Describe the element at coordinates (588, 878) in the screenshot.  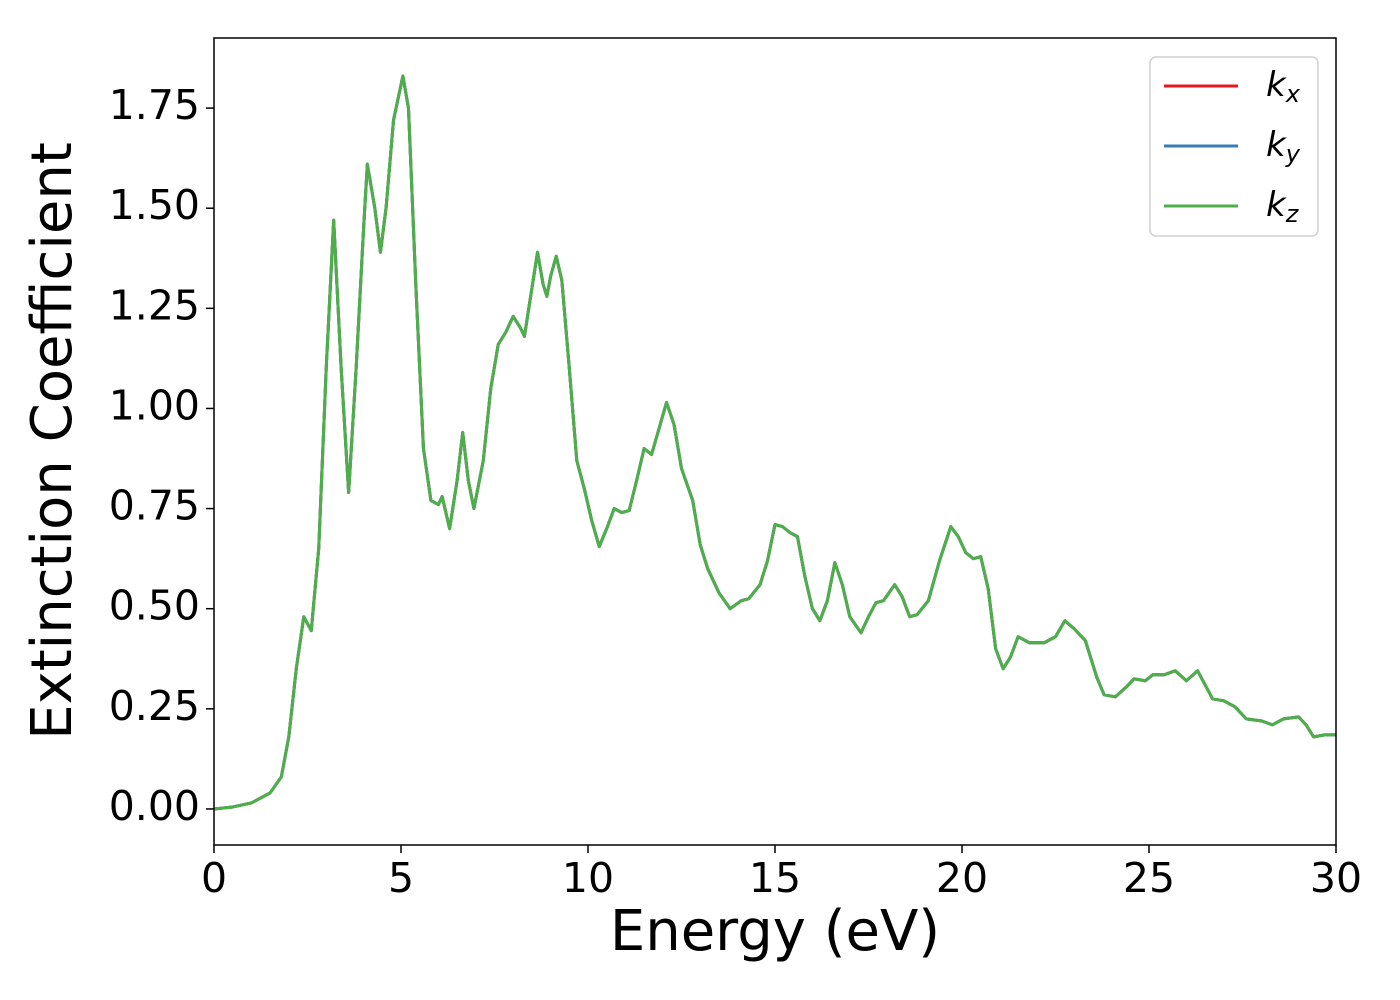
I see `x-tick-label: 10` at that location.